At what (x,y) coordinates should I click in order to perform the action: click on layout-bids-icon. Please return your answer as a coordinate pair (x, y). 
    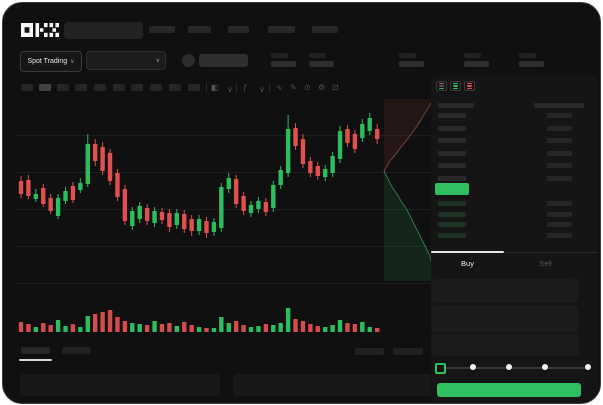
    Looking at the image, I should click on (455, 86).